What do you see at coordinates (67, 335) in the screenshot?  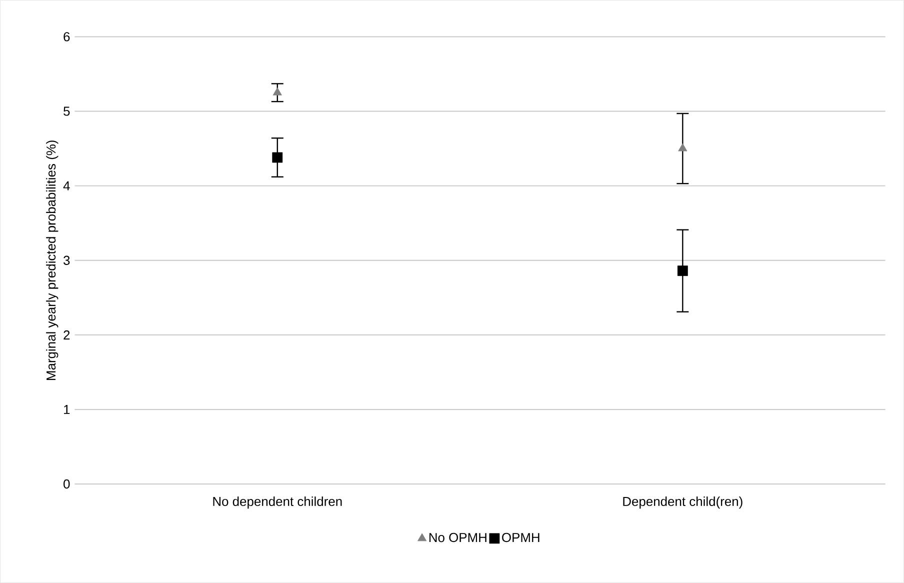 I see `y-tick-label: 2` at bounding box center [67, 335].